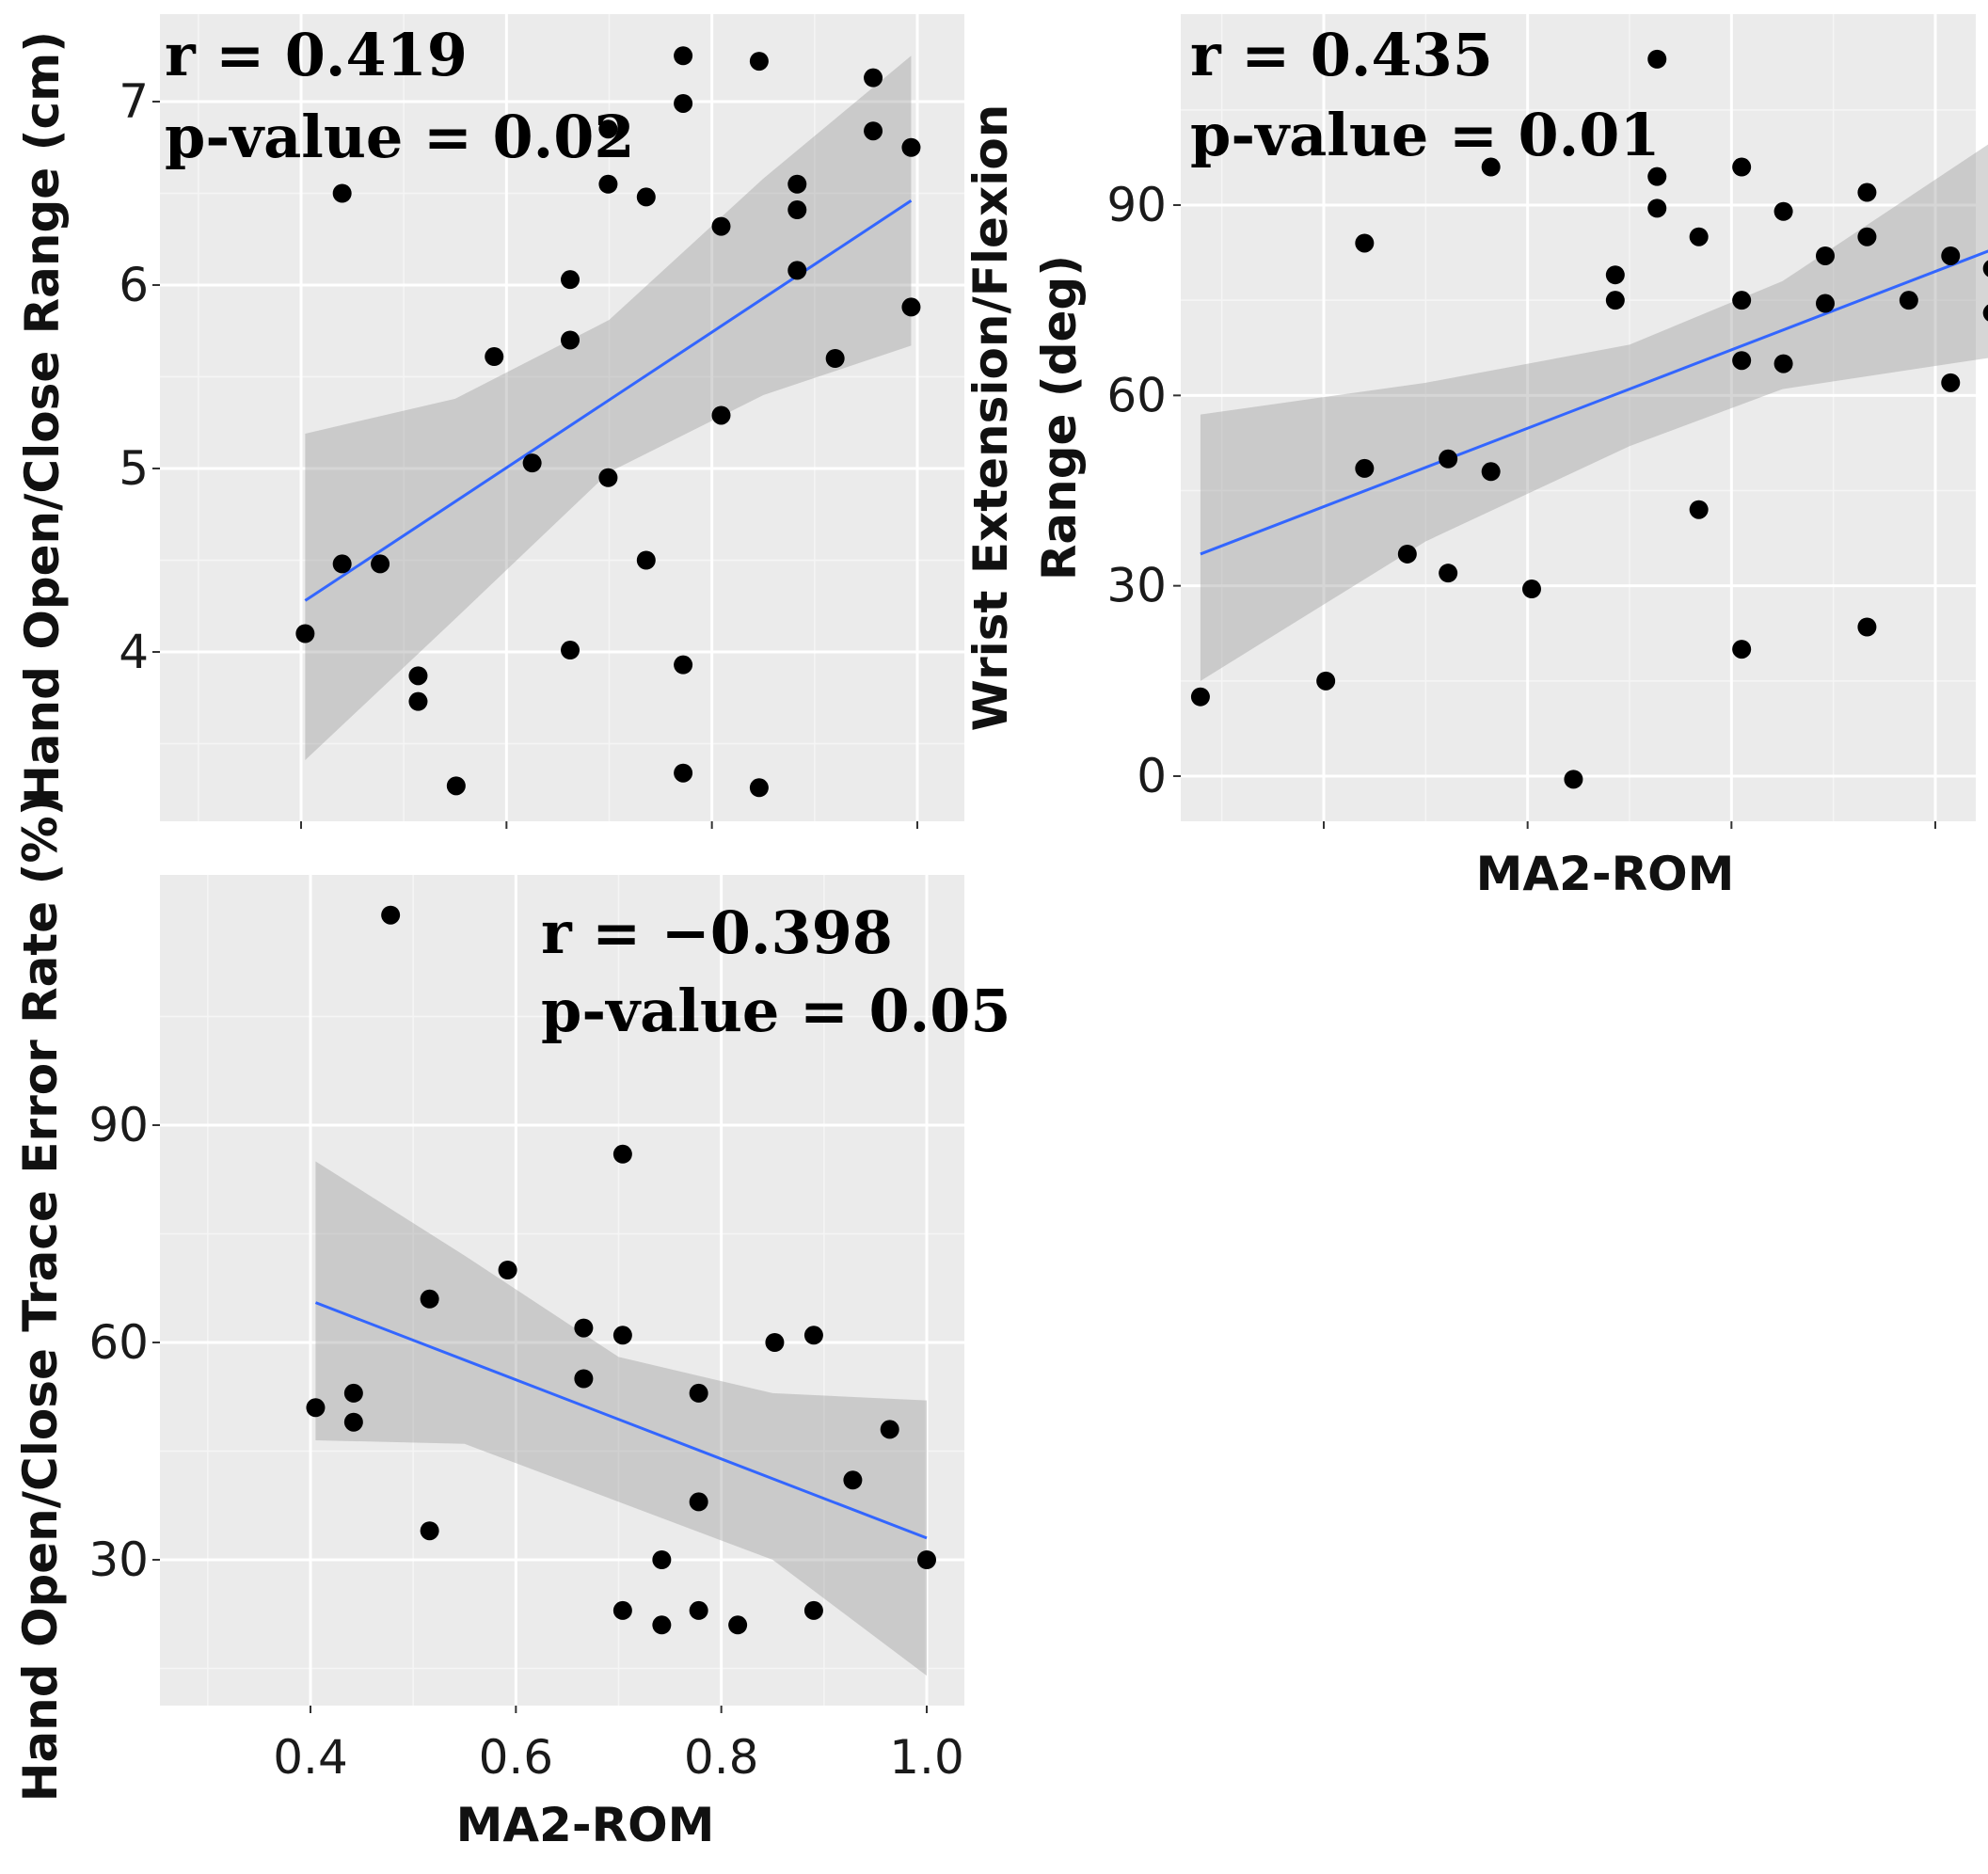 This screenshot has height=1874, width=1988. What do you see at coordinates (516, 1758) in the screenshot?
I see `x-tick-label: 0.6` at bounding box center [516, 1758].